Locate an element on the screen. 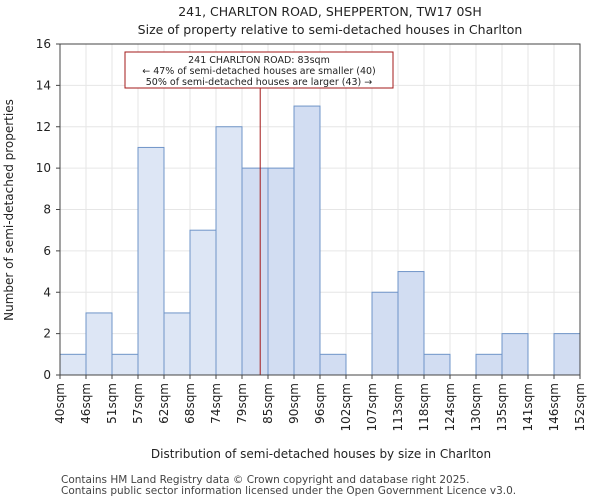 Image resolution: width=600 pixels, height=500 pixels. x-tick-label-102sqm: 102sqm is located at coordinates (346, 407).